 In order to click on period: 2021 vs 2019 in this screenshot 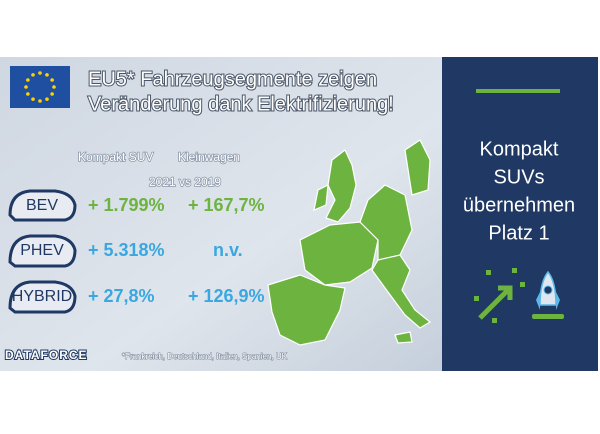, I will do `click(185, 182)`.